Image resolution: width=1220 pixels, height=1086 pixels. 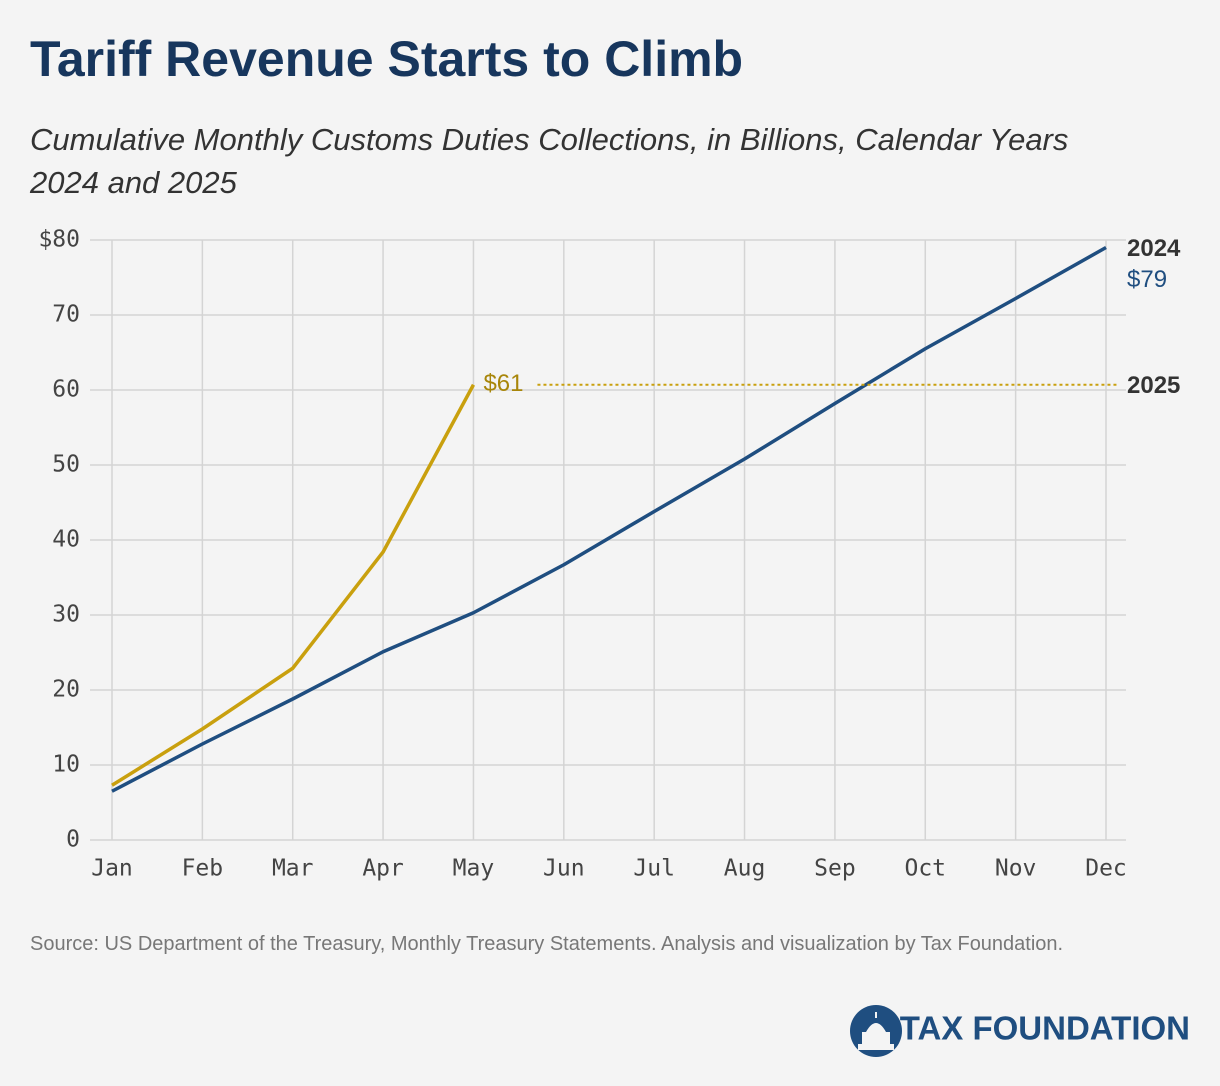 What do you see at coordinates (66, 690) in the screenshot?
I see `y-tick-label: 20` at bounding box center [66, 690].